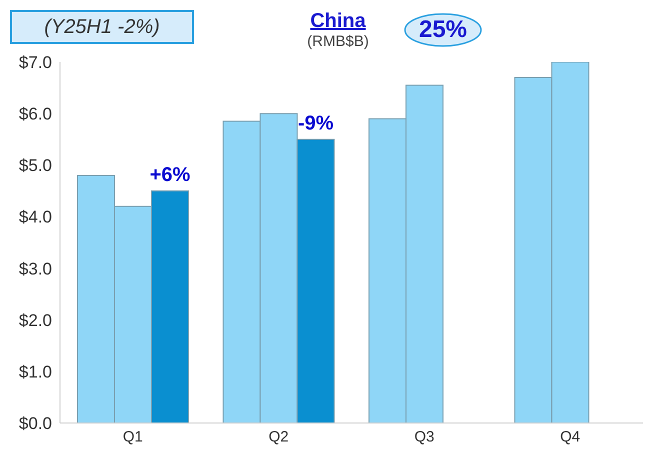 Image resolution: width=659 pixels, height=467 pixels. Describe the element at coordinates (170, 175) in the screenshot. I see `annotation: +6%` at that location.